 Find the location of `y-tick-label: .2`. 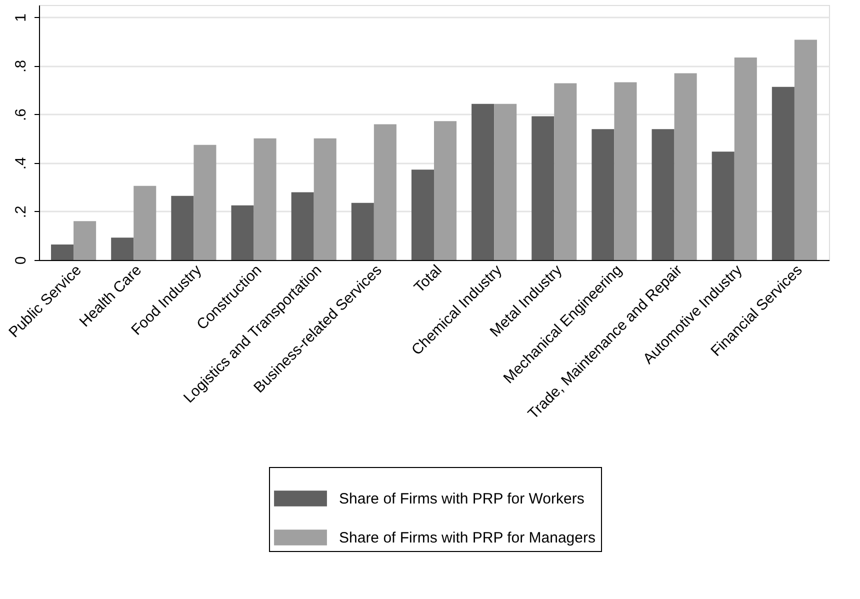

y-tick-label: .2 is located at coordinates (21, 212).